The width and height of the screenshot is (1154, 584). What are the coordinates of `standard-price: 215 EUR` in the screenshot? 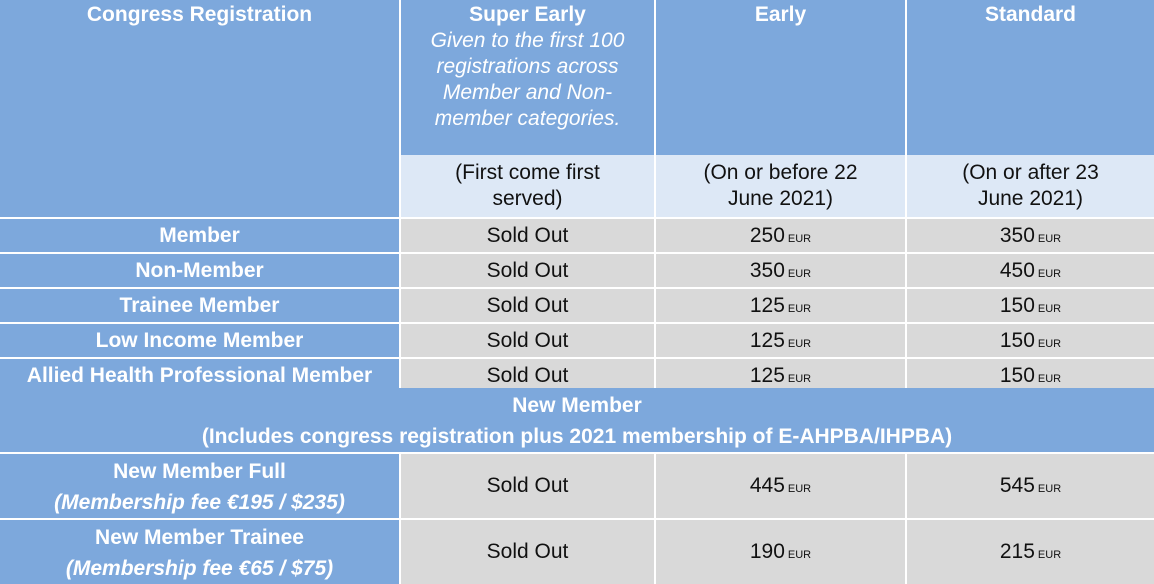 It's located at (1030, 551).